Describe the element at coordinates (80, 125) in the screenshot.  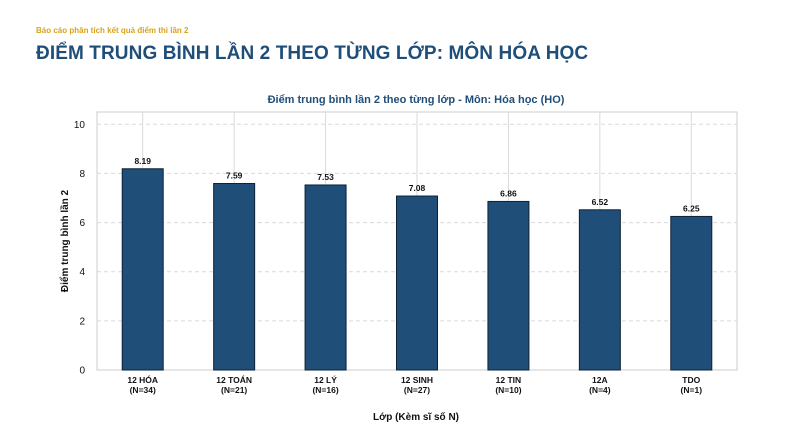
I see `y-tick-label: 10` at that location.